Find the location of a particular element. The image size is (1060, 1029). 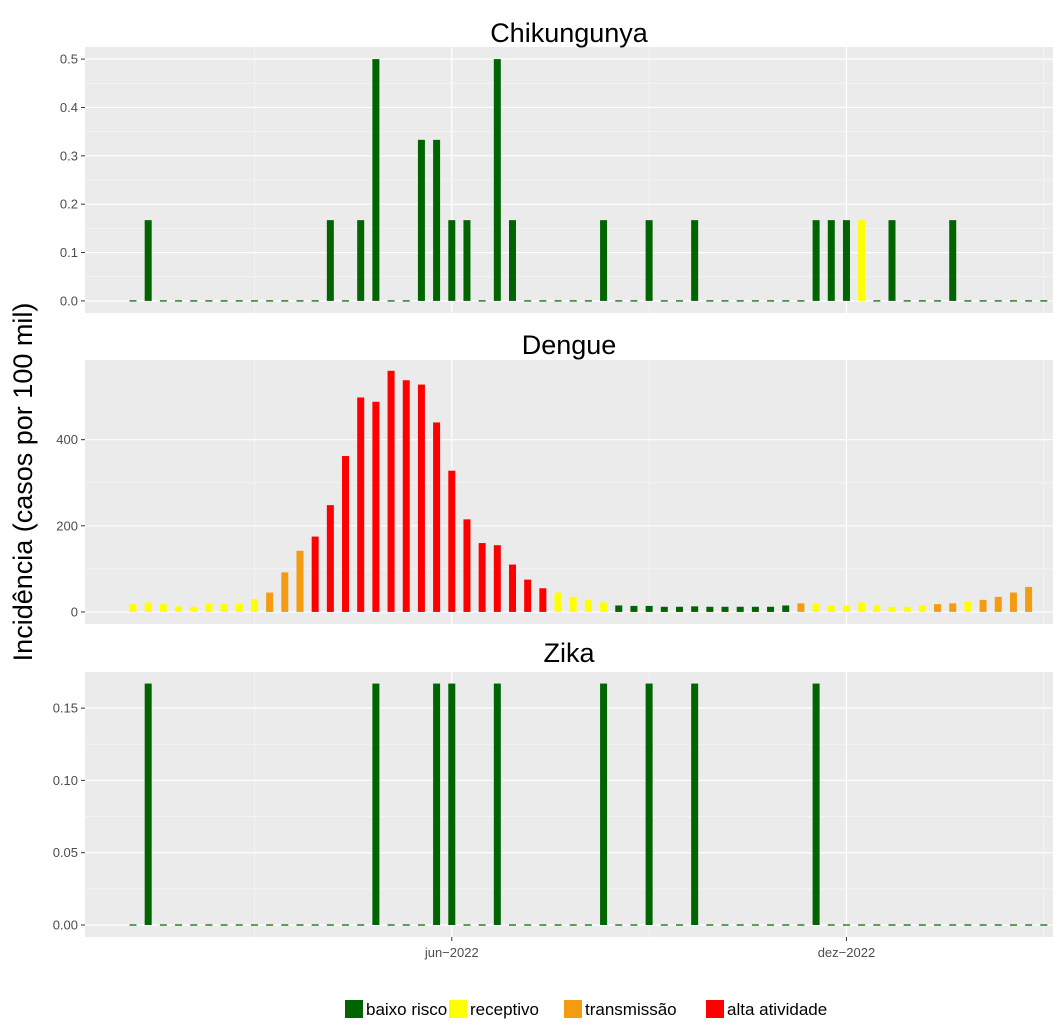

panel-title: Chikungunya is located at coordinates (569, 33).